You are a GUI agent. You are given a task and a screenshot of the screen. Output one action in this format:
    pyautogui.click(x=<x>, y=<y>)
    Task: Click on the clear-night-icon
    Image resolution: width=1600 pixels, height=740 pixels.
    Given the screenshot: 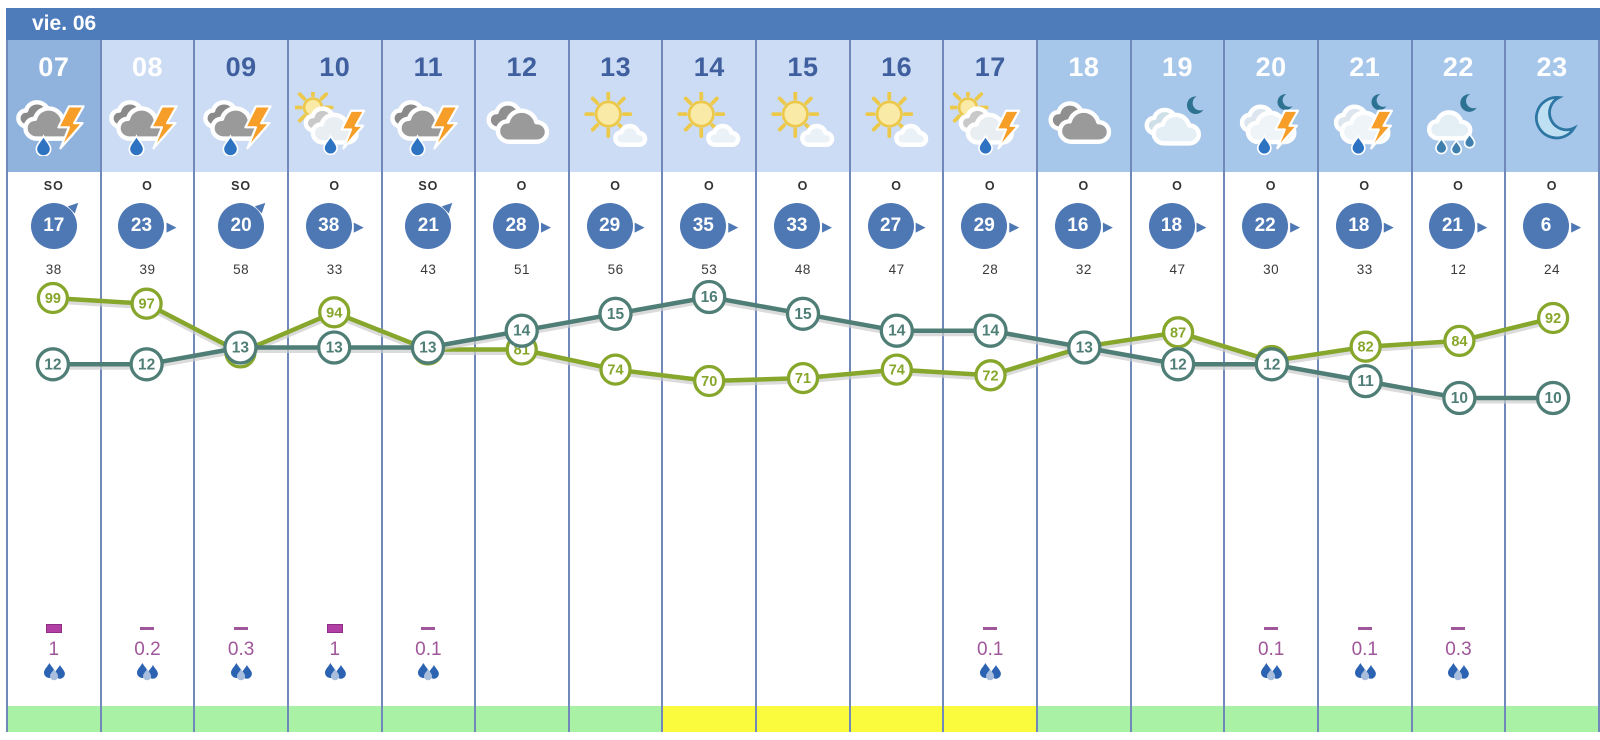 What is the action you would take?
    pyautogui.click(x=1556, y=118)
    